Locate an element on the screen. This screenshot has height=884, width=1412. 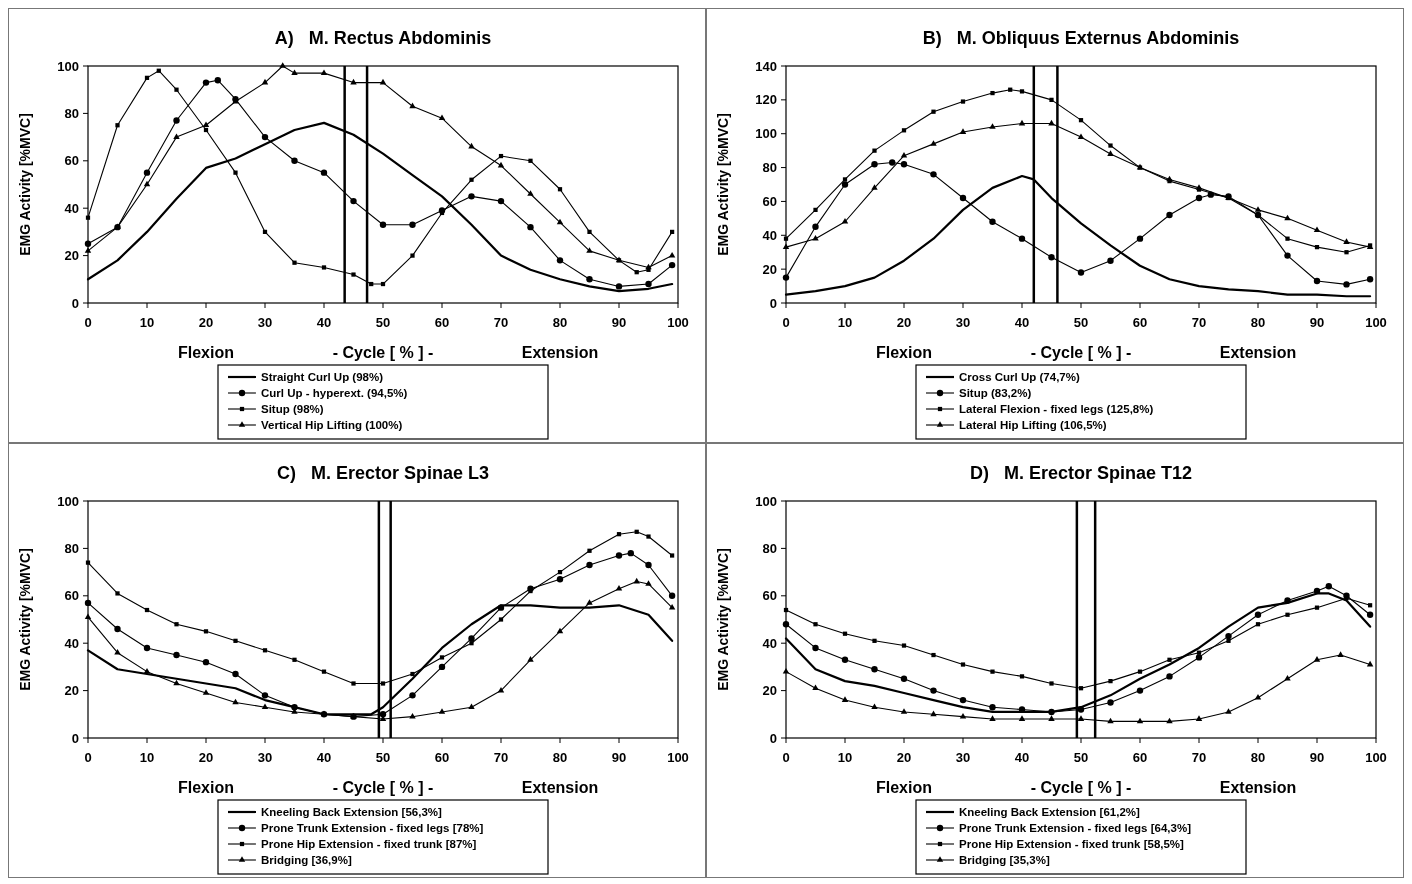
legend-label: Kneeling Back Extension [61,2%] is located at coordinates (1050, 812).